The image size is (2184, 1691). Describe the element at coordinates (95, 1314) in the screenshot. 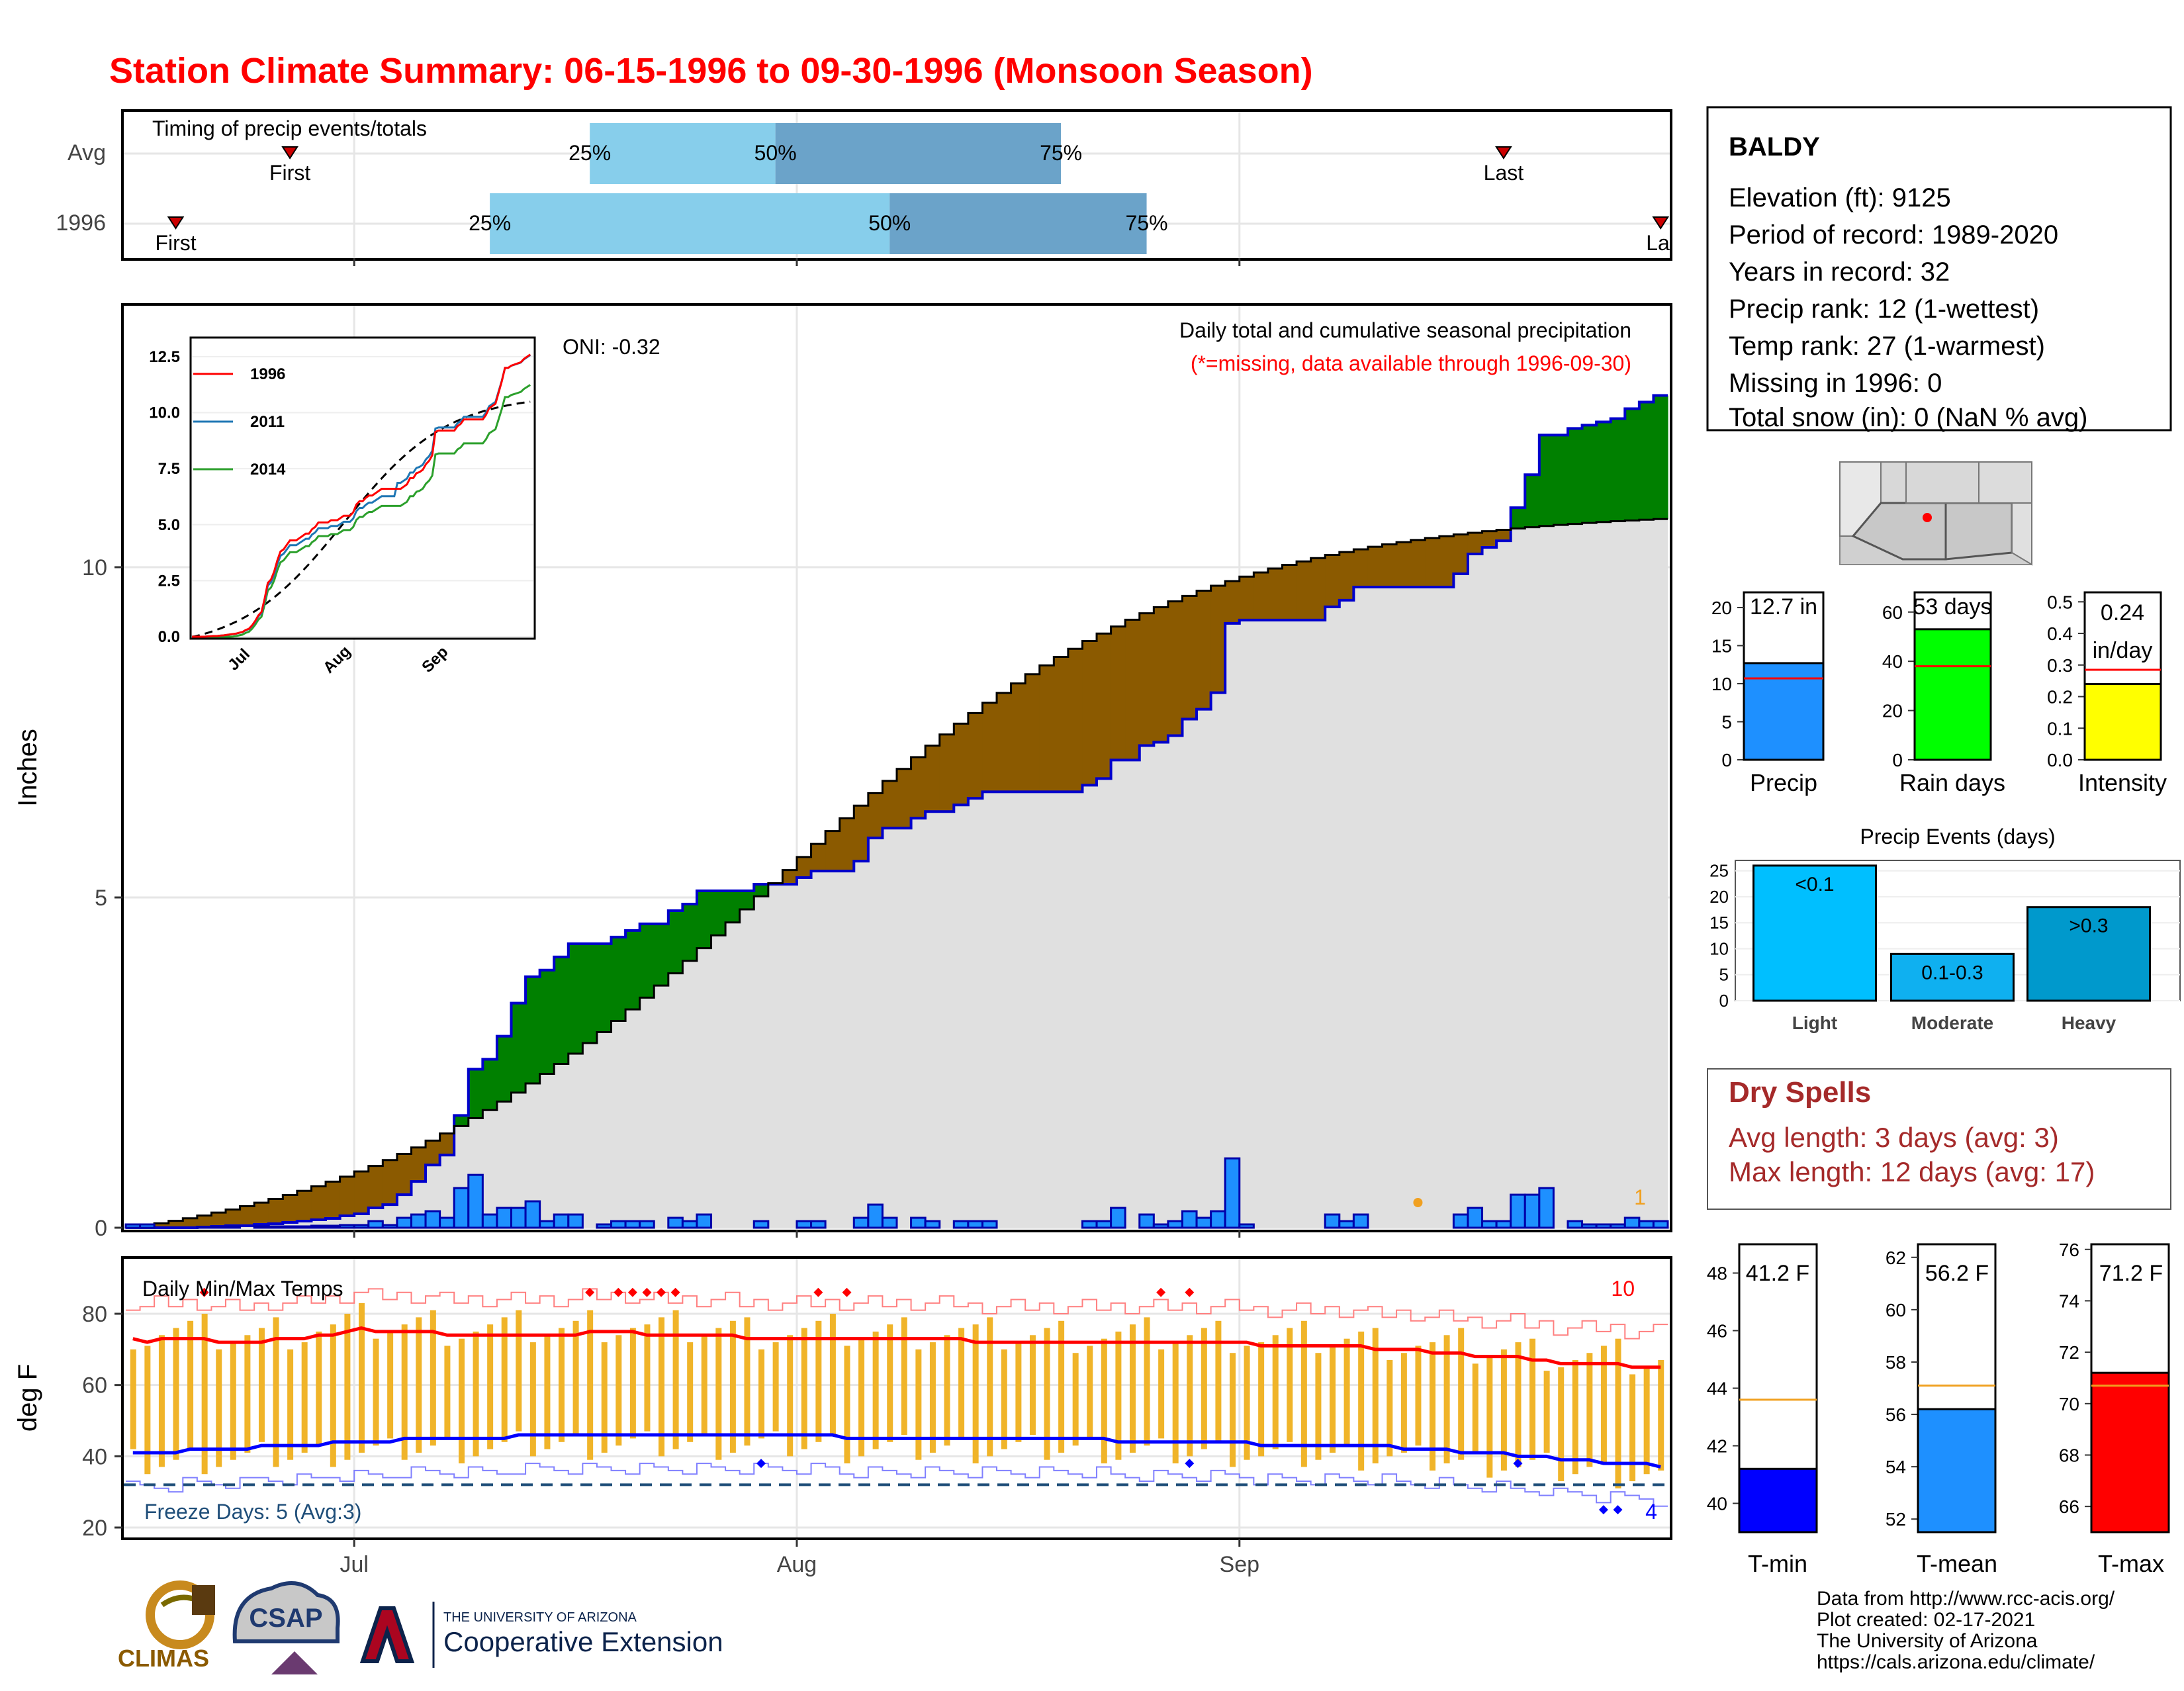

I see `temp-ytick-label: 80` at that location.